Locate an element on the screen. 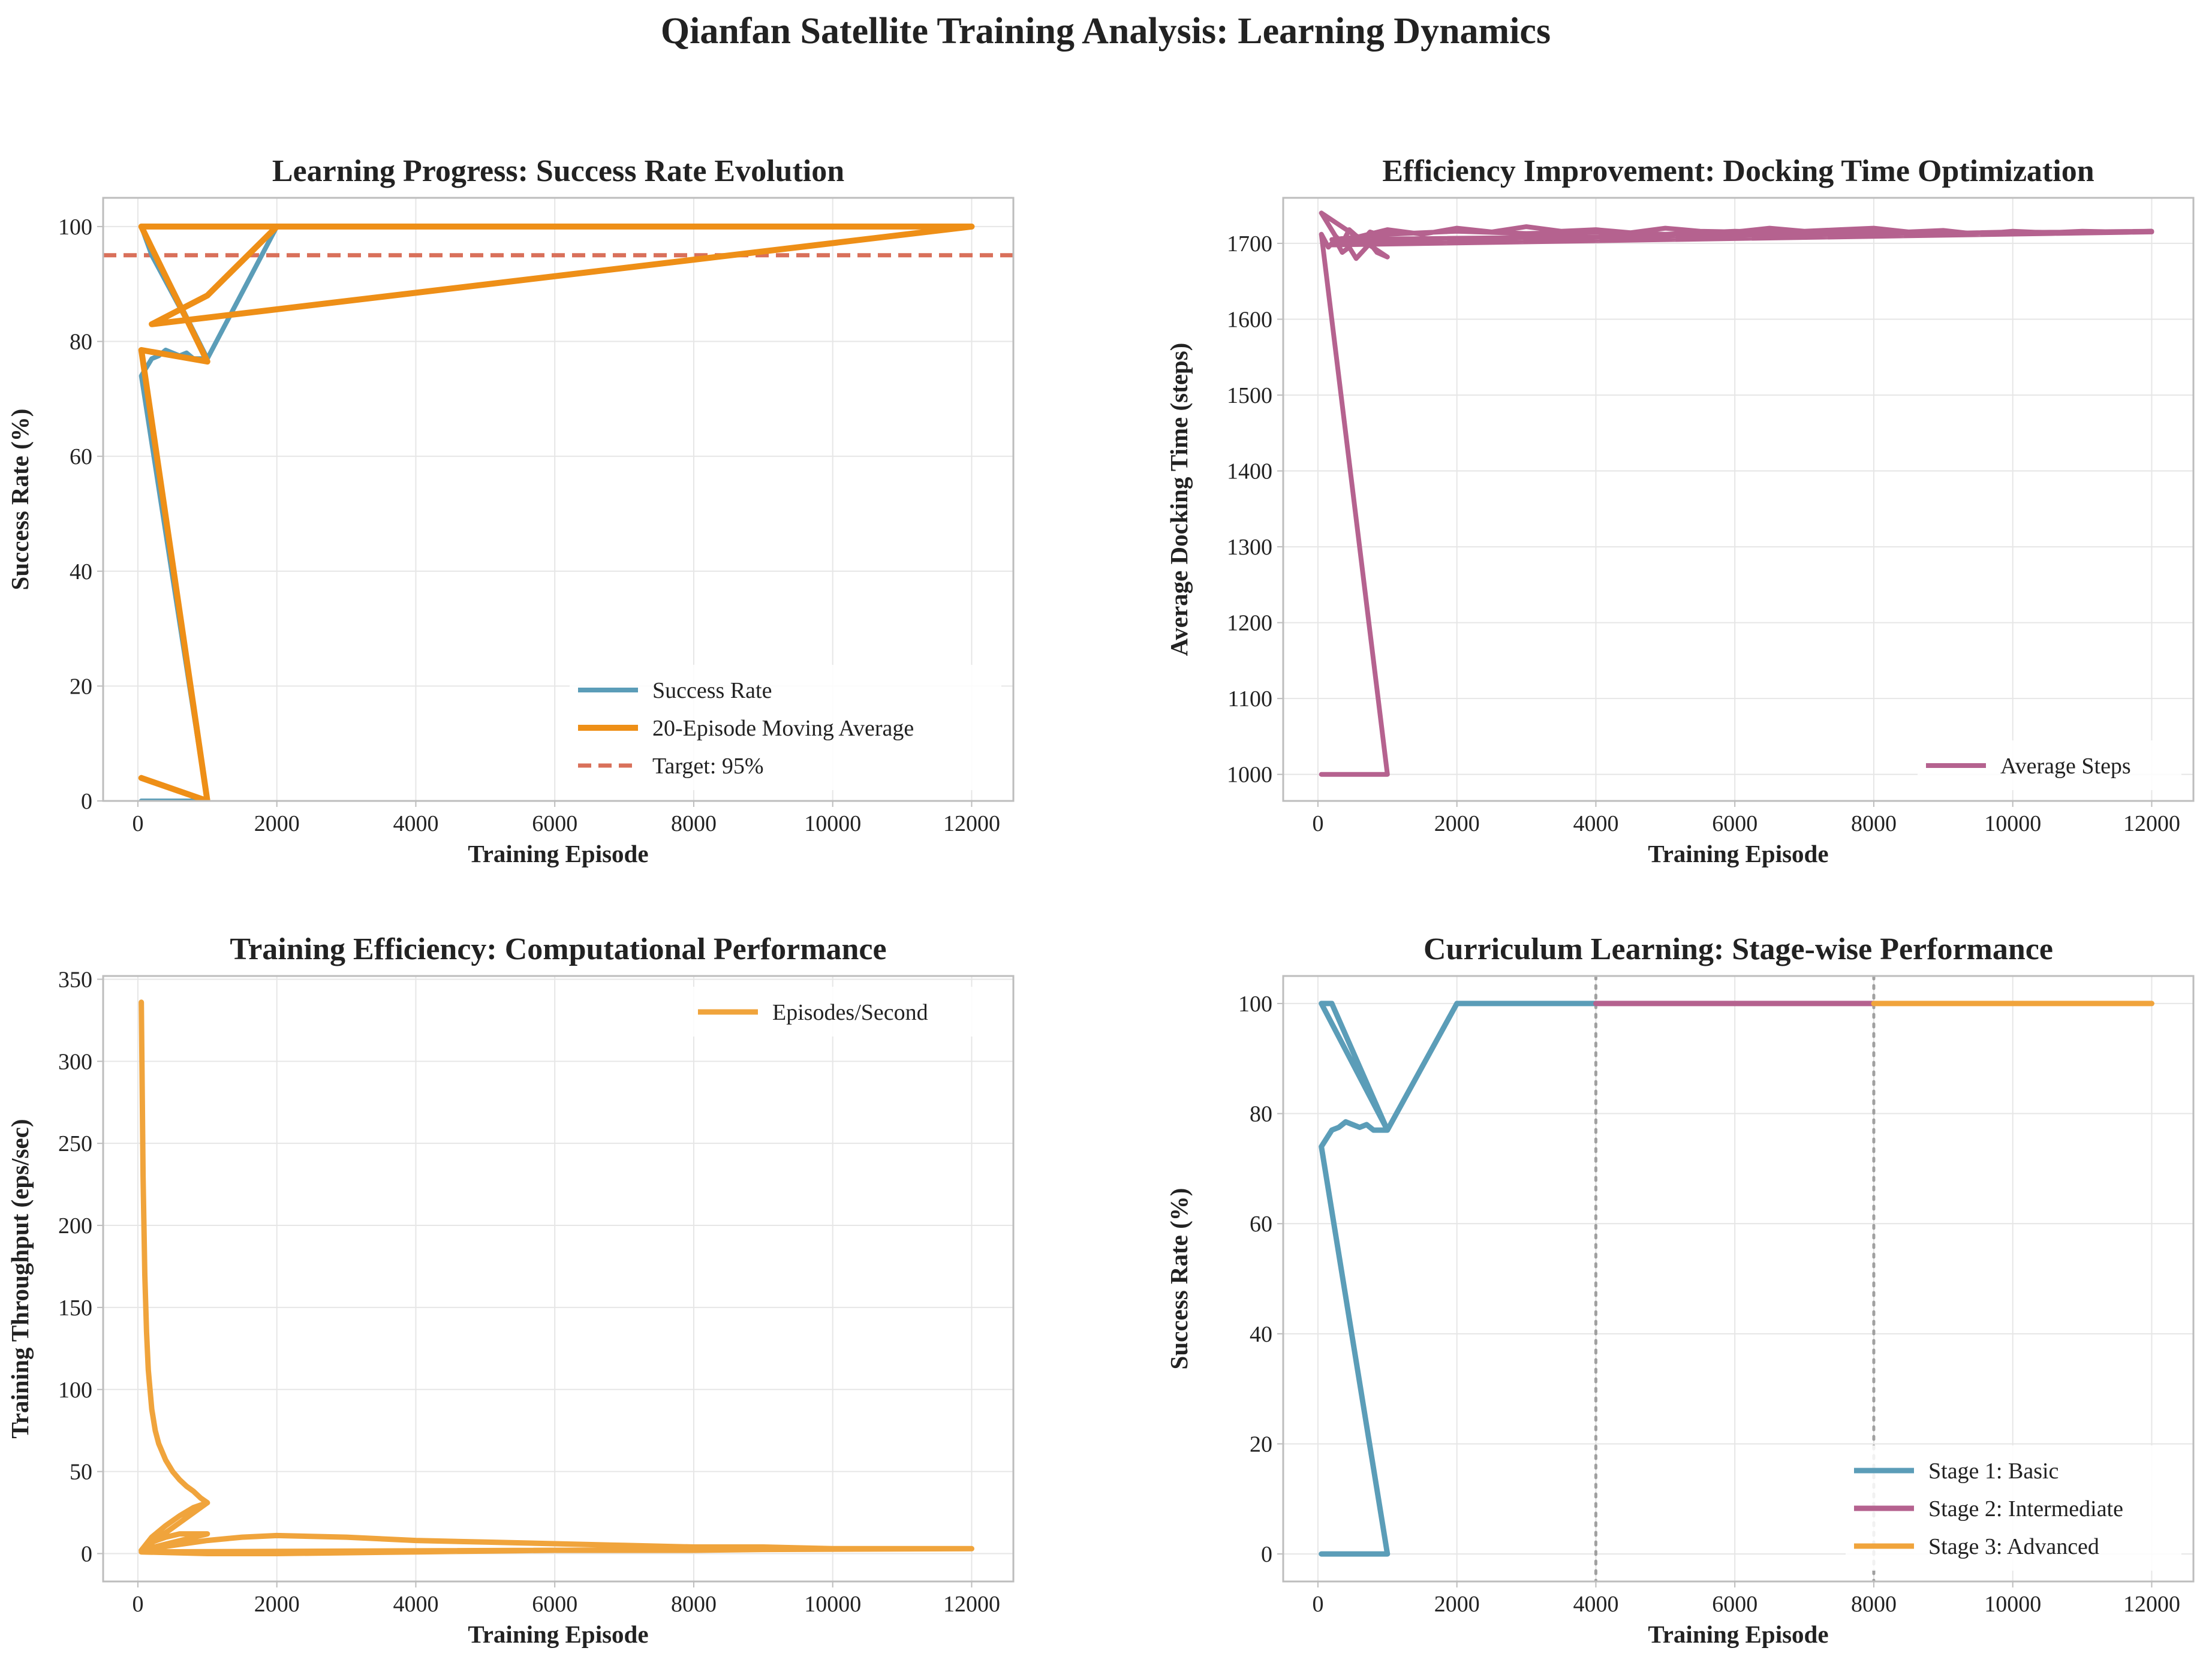 The width and height of the screenshot is (2212, 1669). y-tick-label: 1100 is located at coordinates (1249, 699).